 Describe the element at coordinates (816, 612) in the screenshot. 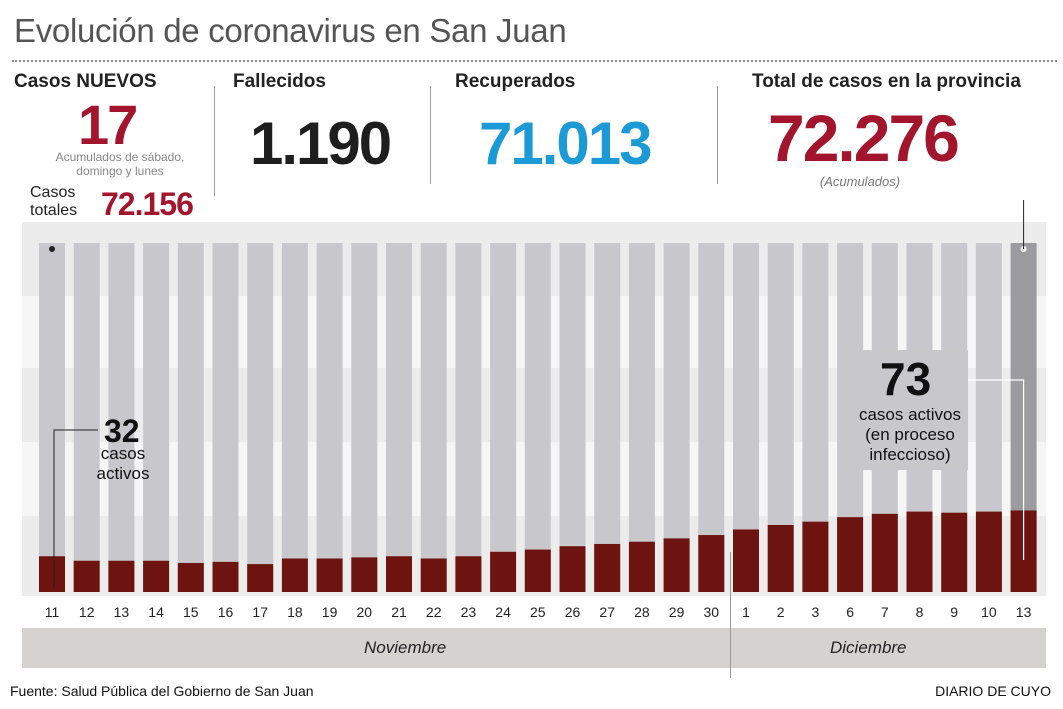

I see `x-tick-label: 3` at that location.